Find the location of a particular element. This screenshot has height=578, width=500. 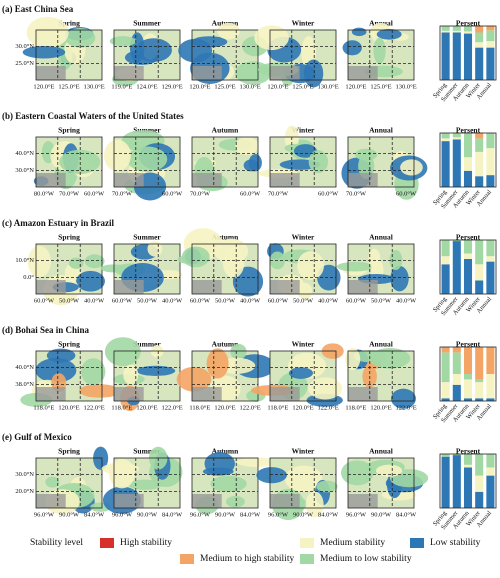

lat-label: 10.0°N is located at coordinates (24, 260).